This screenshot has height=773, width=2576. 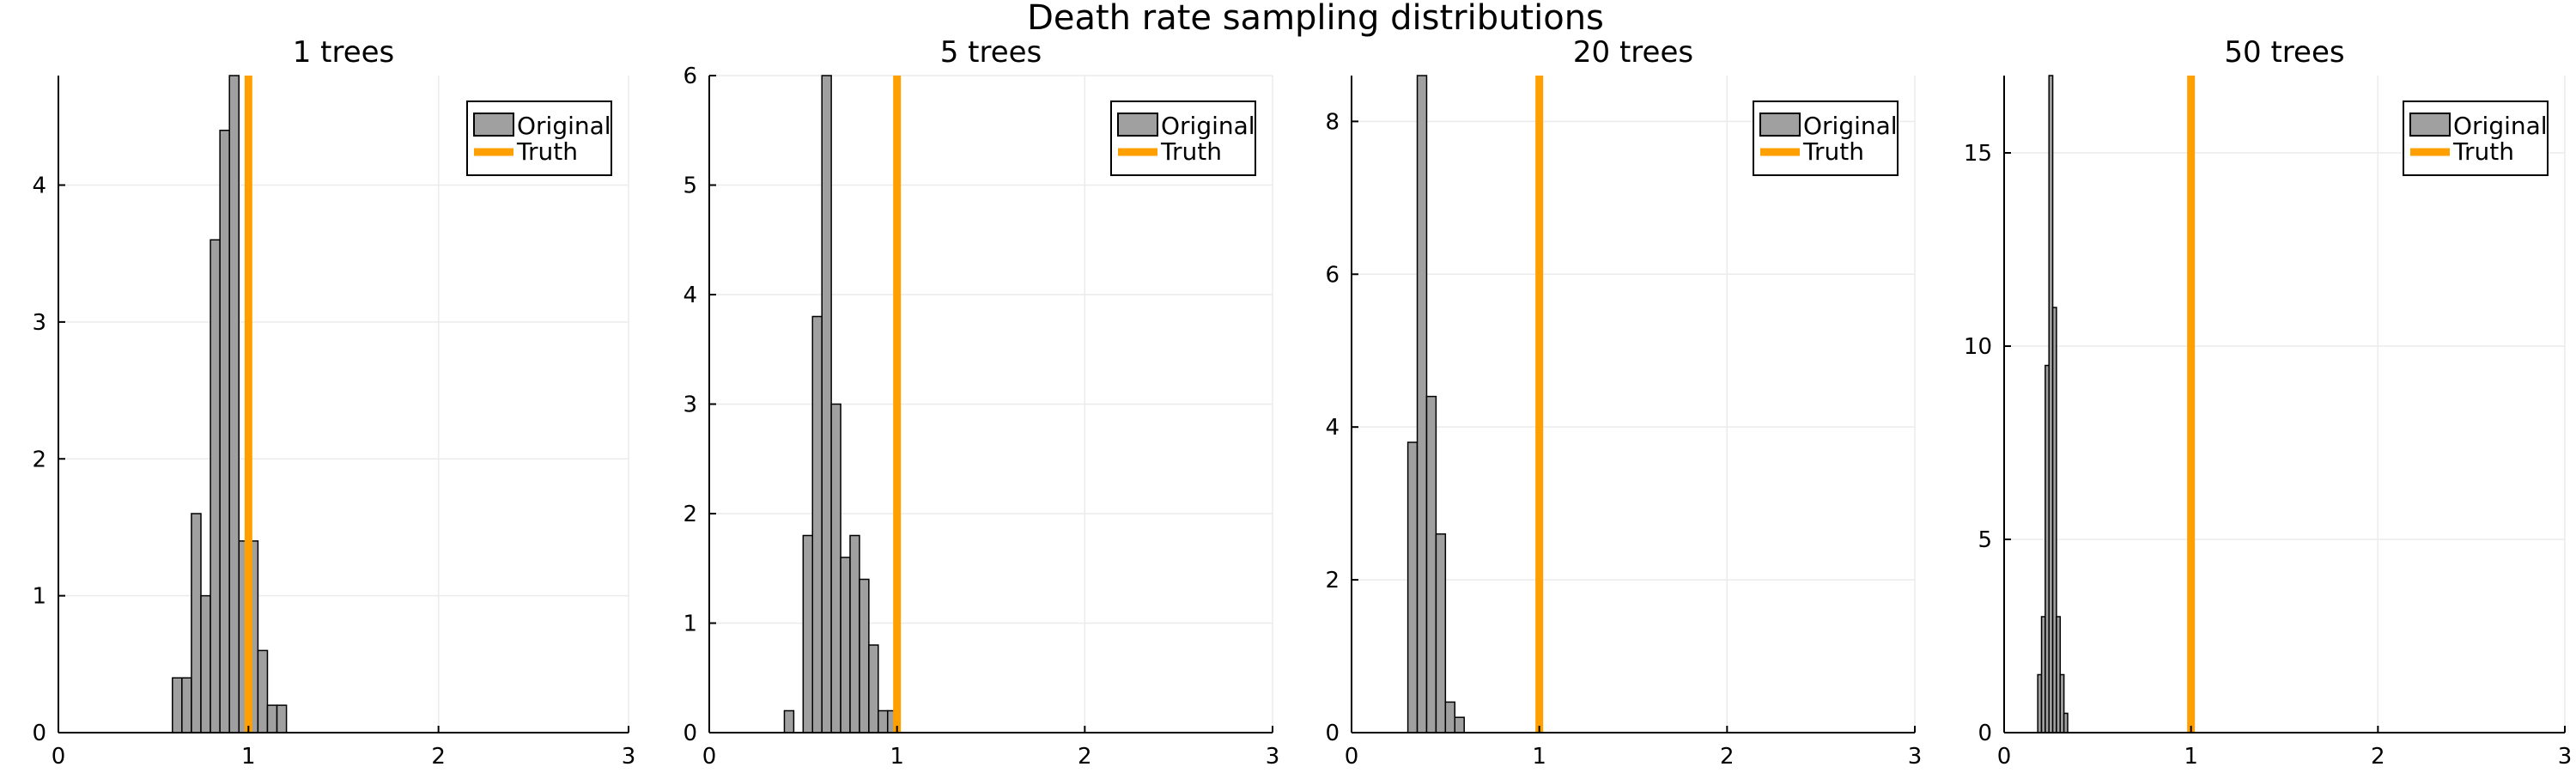 I want to click on y-tick-label: 10, so click(x=1978, y=347).